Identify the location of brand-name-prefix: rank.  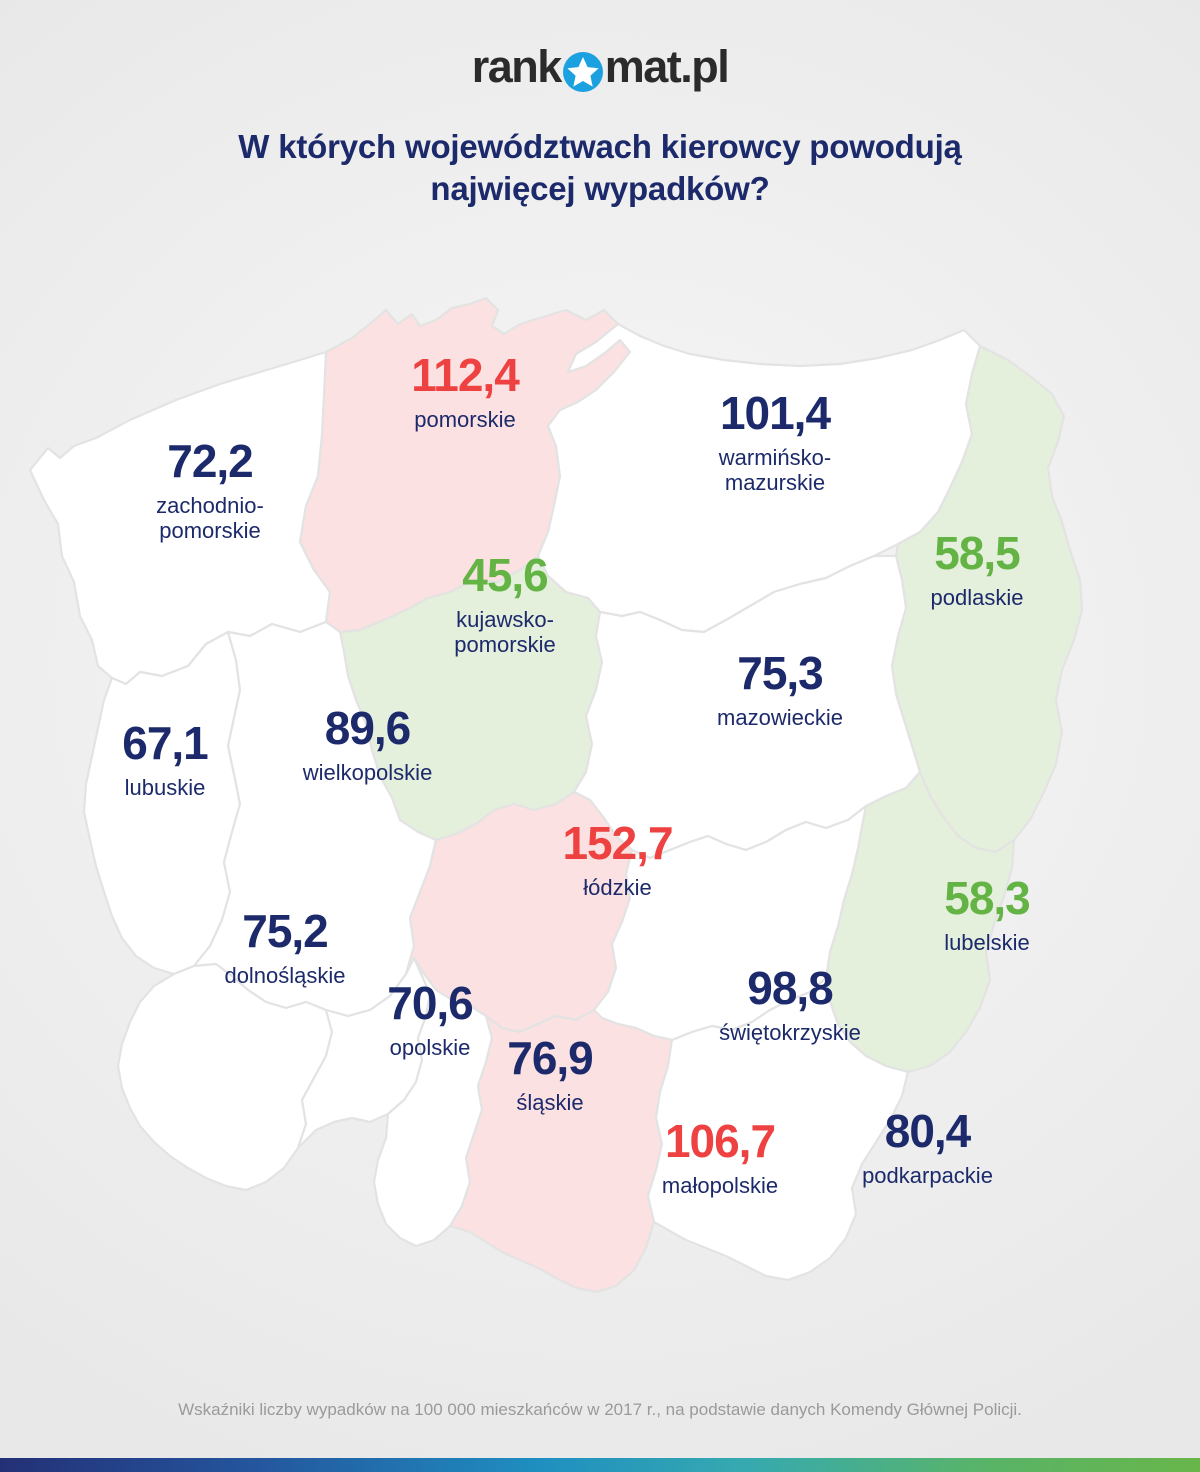
(517, 66).